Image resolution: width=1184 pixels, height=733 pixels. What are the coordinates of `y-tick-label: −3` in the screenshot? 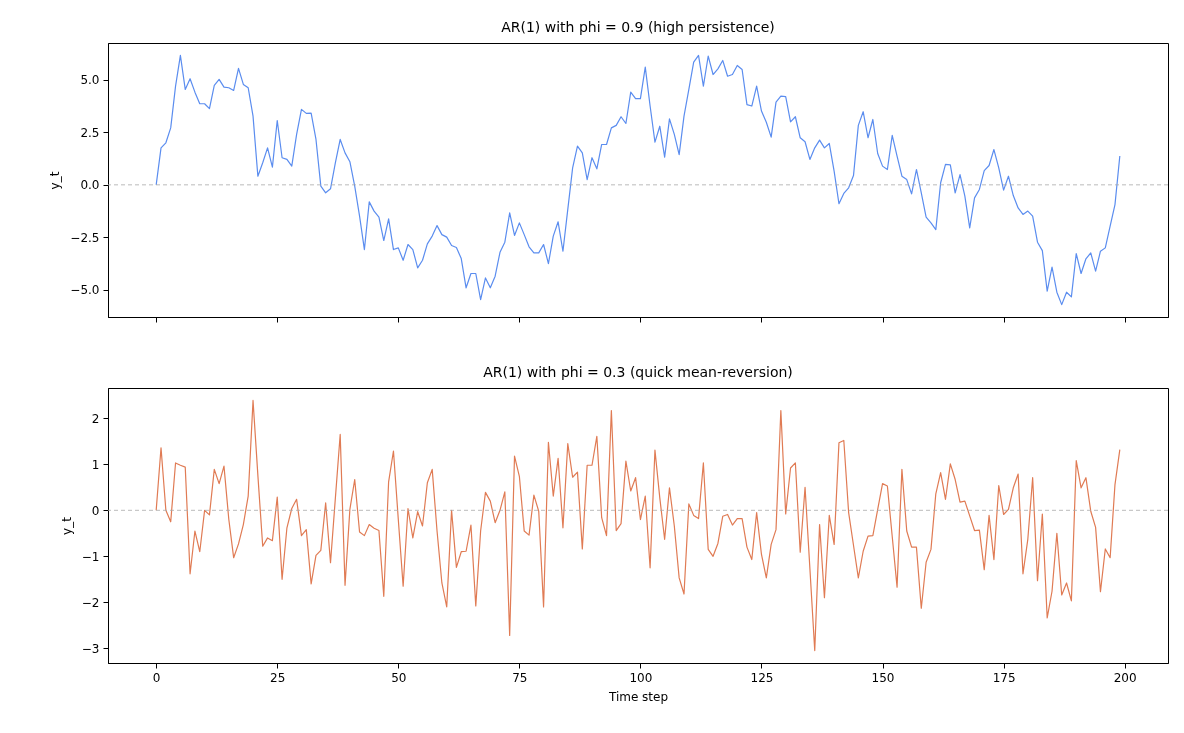 It's located at (90, 648).